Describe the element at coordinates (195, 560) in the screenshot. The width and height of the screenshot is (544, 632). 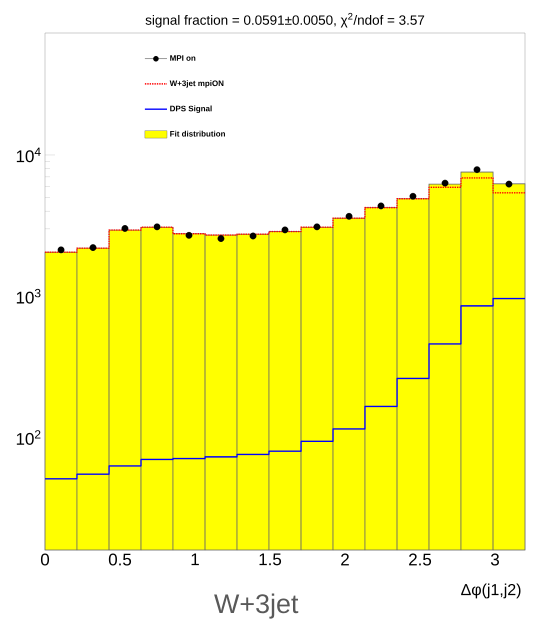
I see `x-tick-label: 1` at that location.